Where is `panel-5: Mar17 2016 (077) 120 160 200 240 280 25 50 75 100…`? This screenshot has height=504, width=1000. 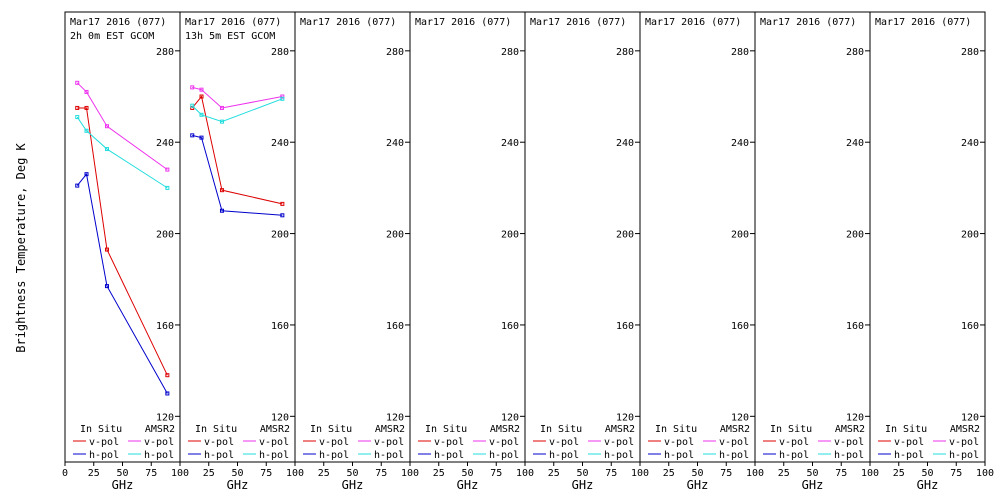
panel-5: Mar17 2016 (077) 120 160 200 240 280 25 50 75 100… is located at coordinates (586, 251).